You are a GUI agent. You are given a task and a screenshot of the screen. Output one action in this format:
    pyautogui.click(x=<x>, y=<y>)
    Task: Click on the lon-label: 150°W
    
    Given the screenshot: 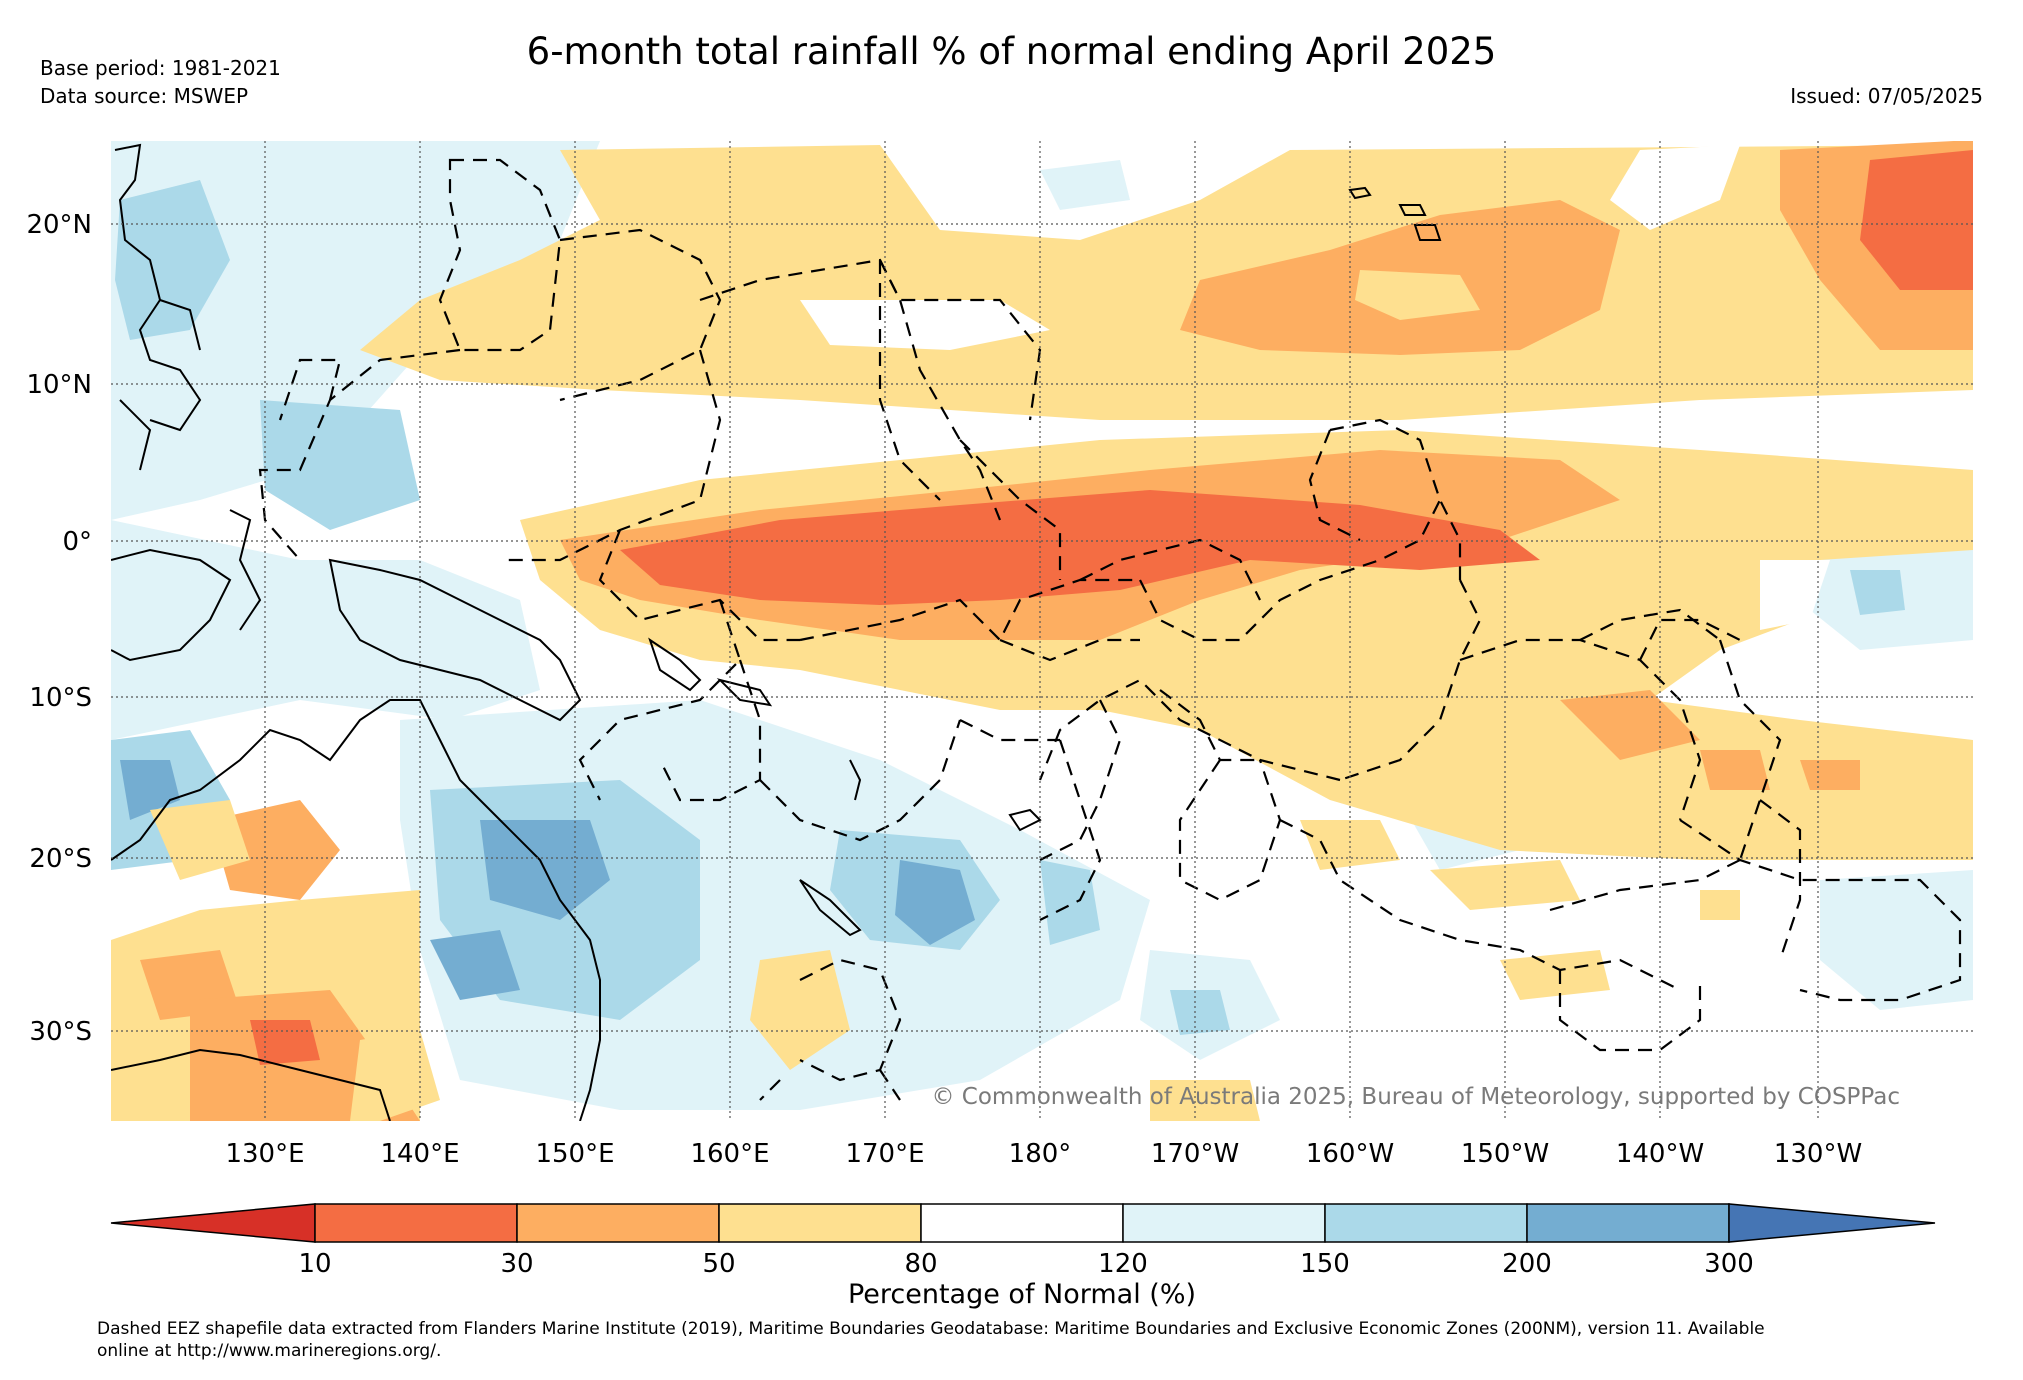 What is the action you would take?
    pyautogui.click(x=1505, y=1154)
    